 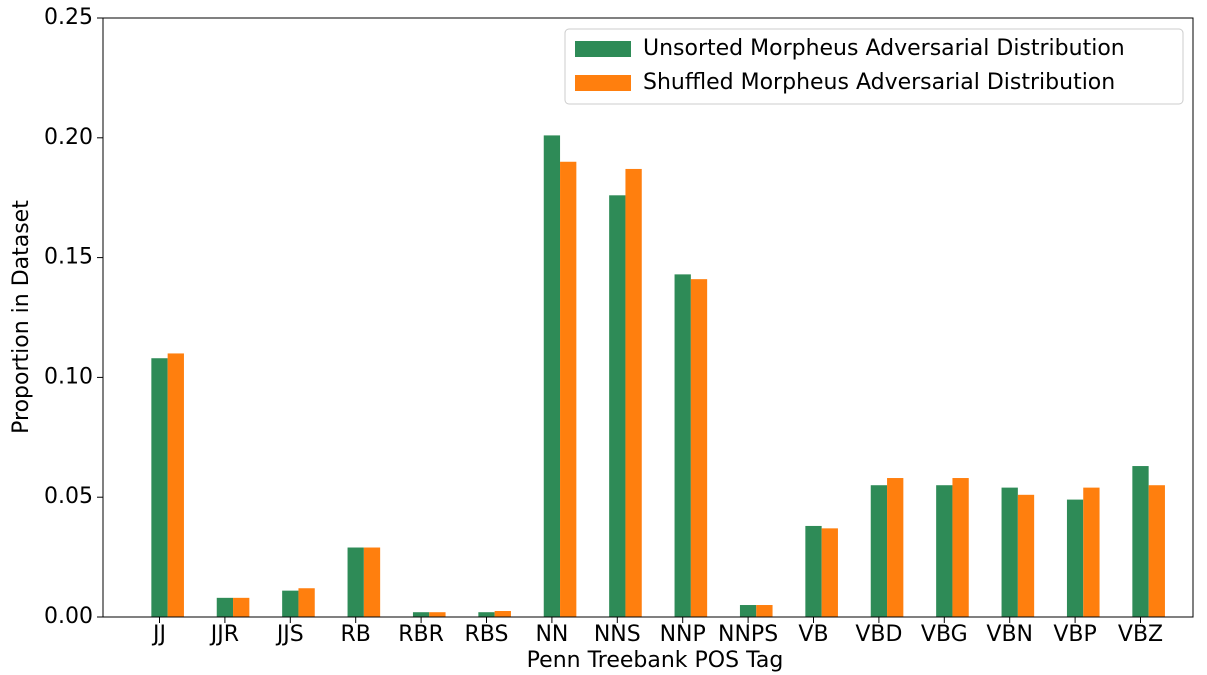 What do you see at coordinates (748, 634) in the screenshot?
I see `x-tick-label: NNPS` at bounding box center [748, 634].